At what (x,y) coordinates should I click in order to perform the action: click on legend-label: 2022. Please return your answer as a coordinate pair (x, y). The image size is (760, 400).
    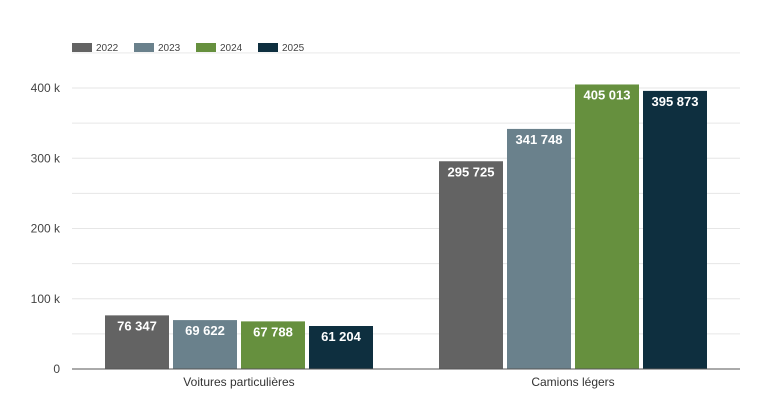
    Looking at the image, I should click on (107, 48).